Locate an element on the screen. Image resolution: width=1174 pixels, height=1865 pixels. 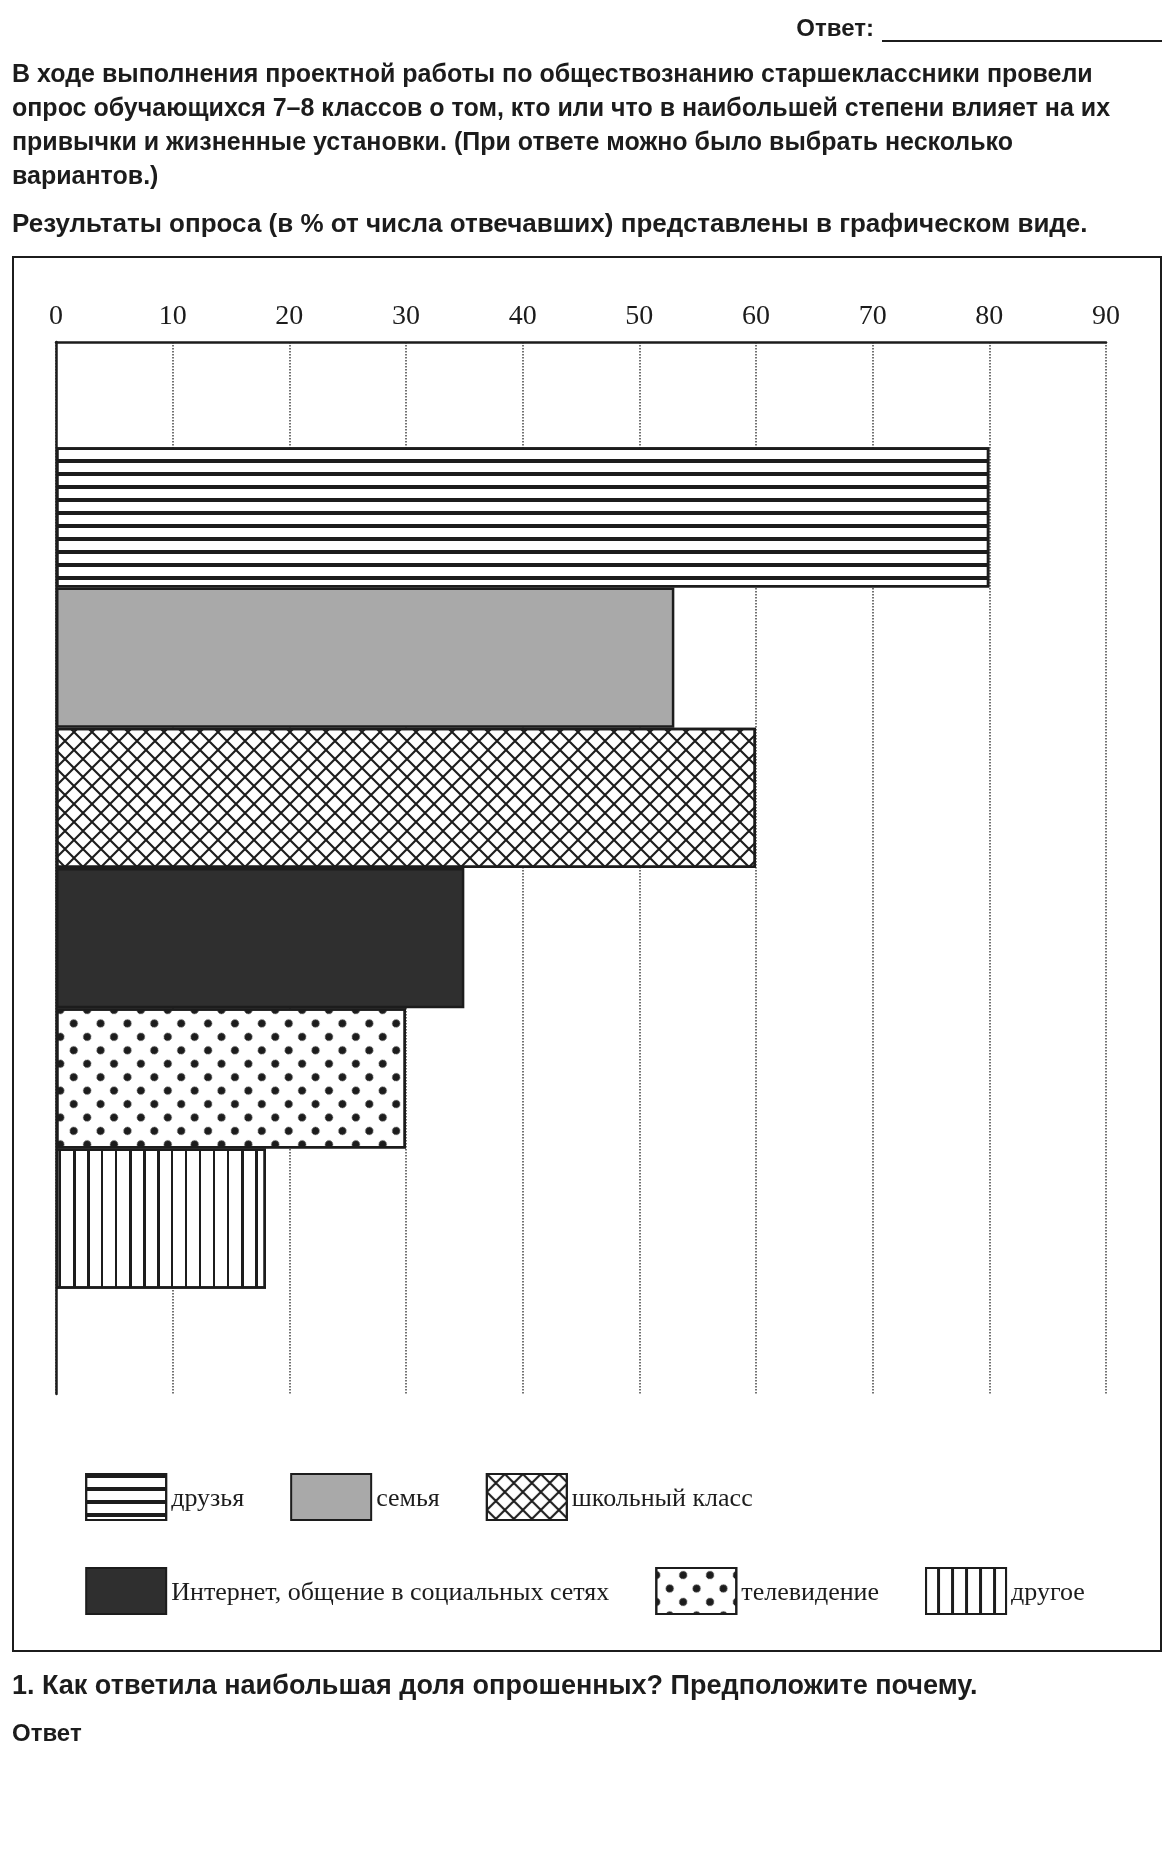
text: Ответ: is located at coordinates (835, 28).